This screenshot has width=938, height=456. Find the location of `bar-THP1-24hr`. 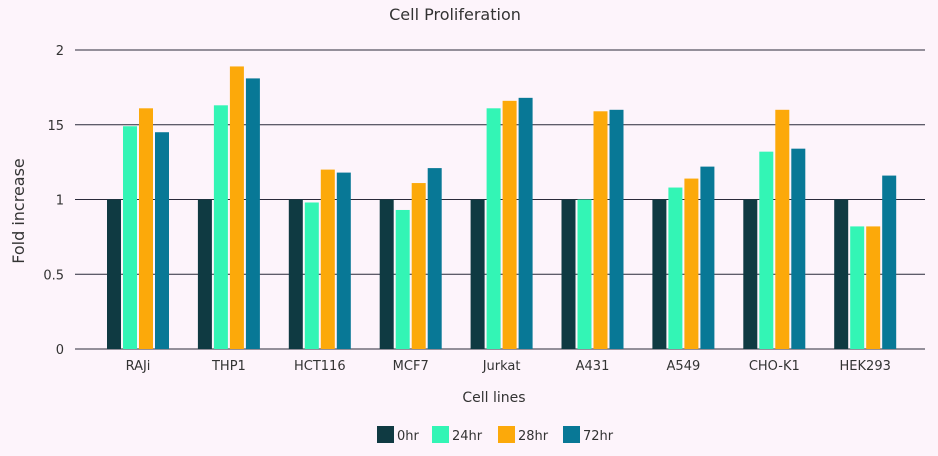

bar-THP1-24hr is located at coordinates (220, 227).